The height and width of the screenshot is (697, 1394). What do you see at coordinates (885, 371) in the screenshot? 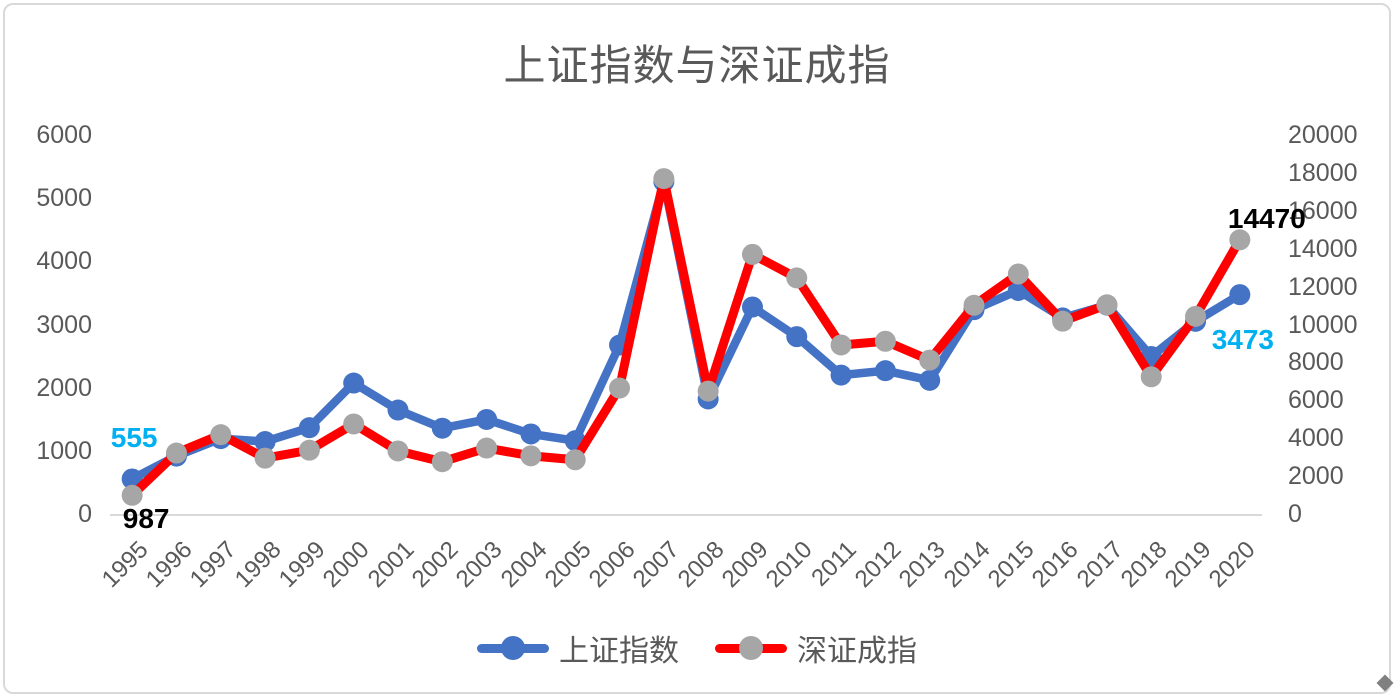
I see `point-sse-2012` at bounding box center [885, 371].